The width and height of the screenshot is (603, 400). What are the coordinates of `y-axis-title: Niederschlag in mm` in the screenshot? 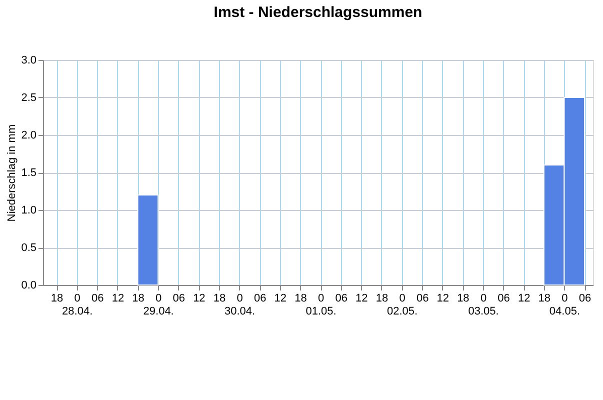 It's located at (12, 173).